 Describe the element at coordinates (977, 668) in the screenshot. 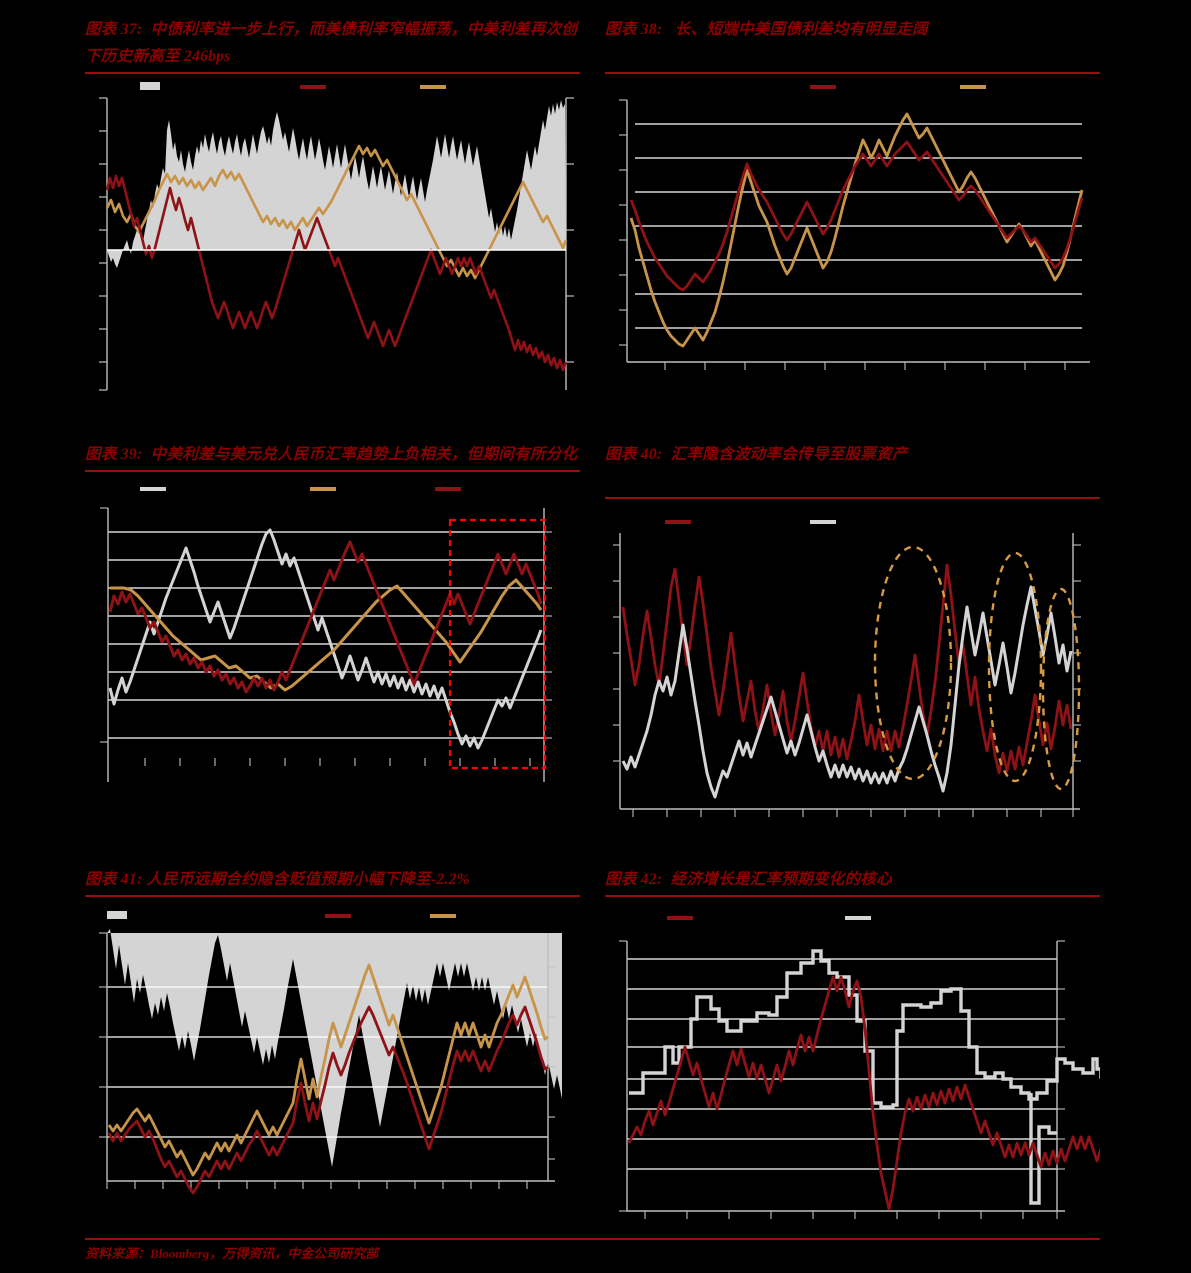

I see `annotation-dashed-ellipses` at that location.